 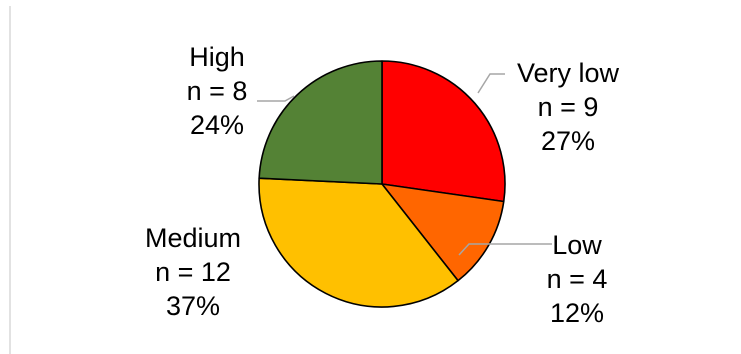 What do you see at coordinates (193, 238) in the screenshot?
I see `slice-category-label-medium: Medium` at bounding box center [193, 238].